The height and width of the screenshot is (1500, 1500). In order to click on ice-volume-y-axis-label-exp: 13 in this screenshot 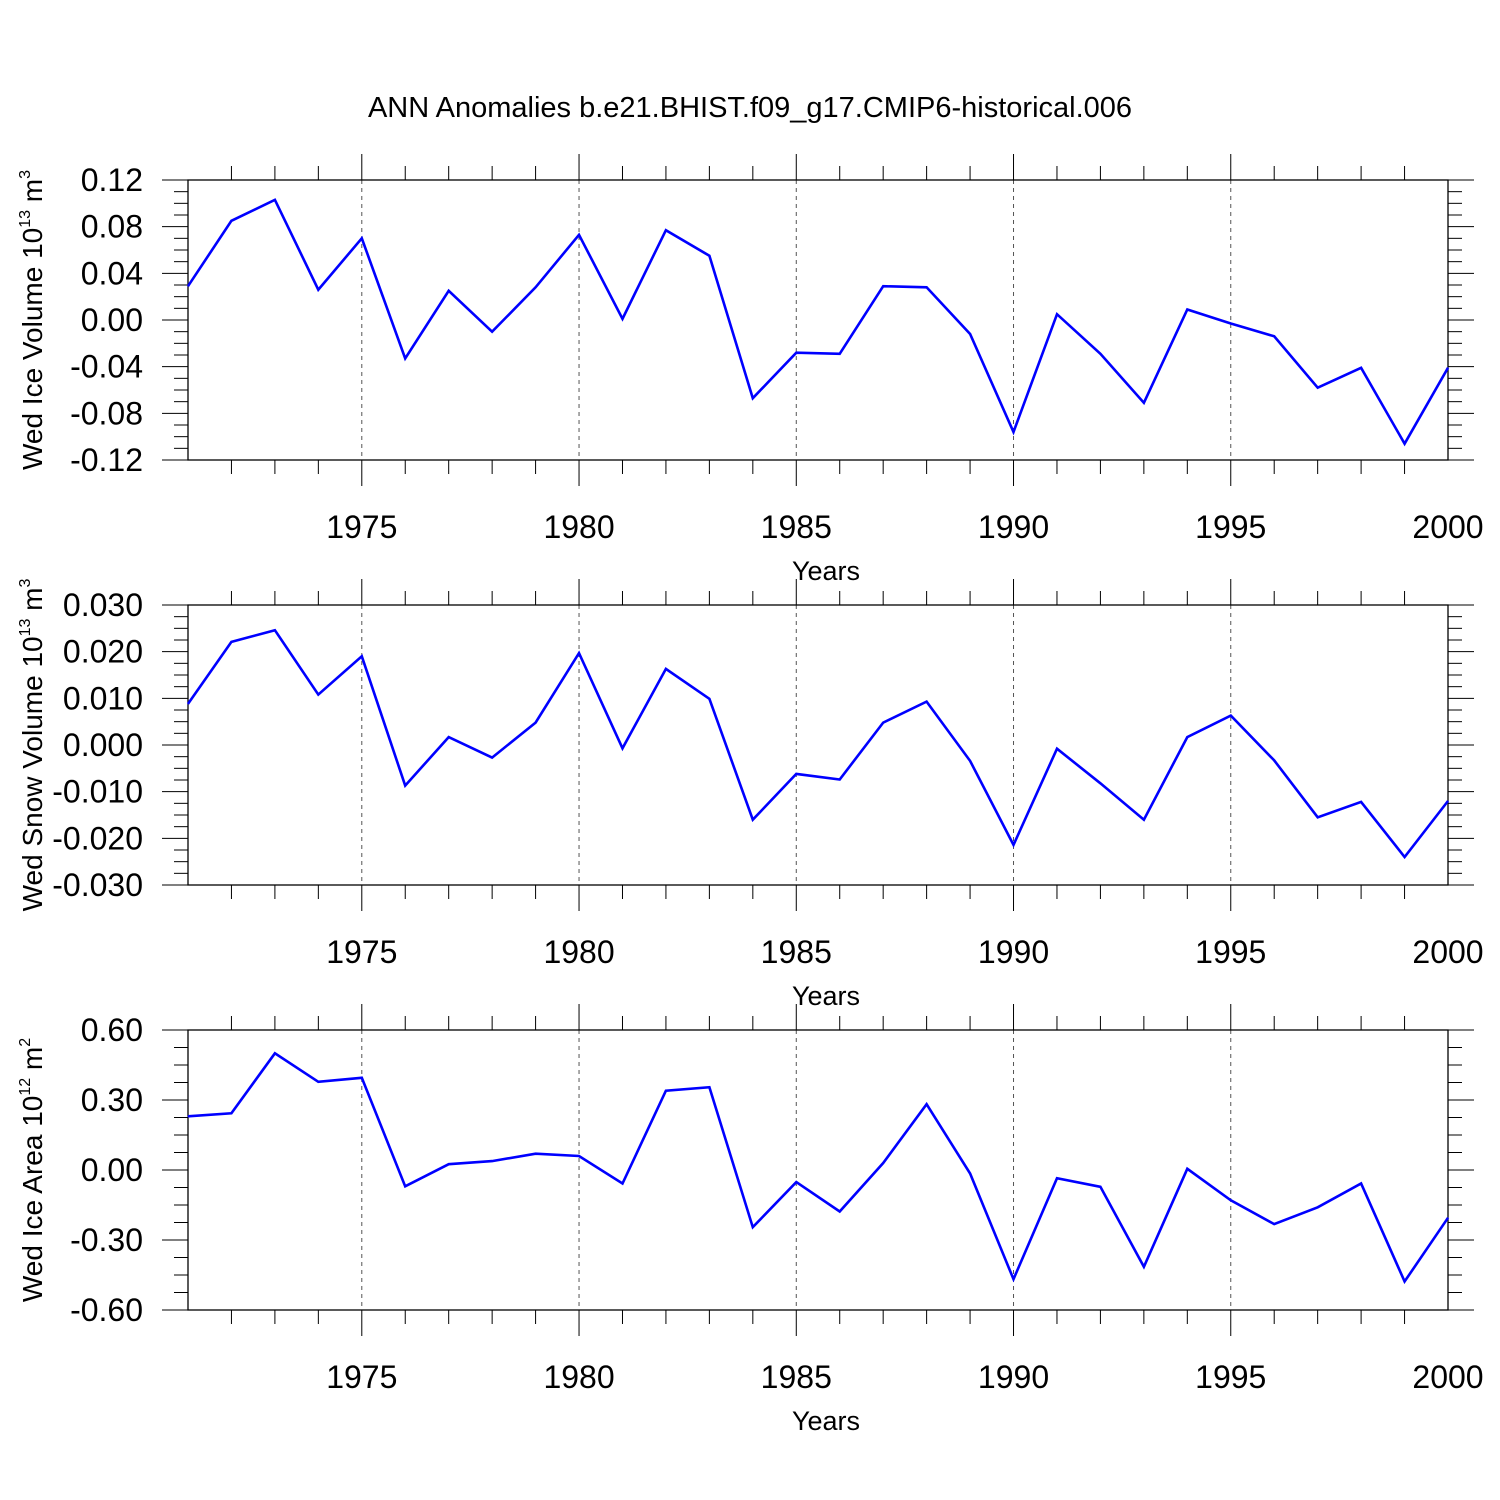, I will do `click(25, 219)`.